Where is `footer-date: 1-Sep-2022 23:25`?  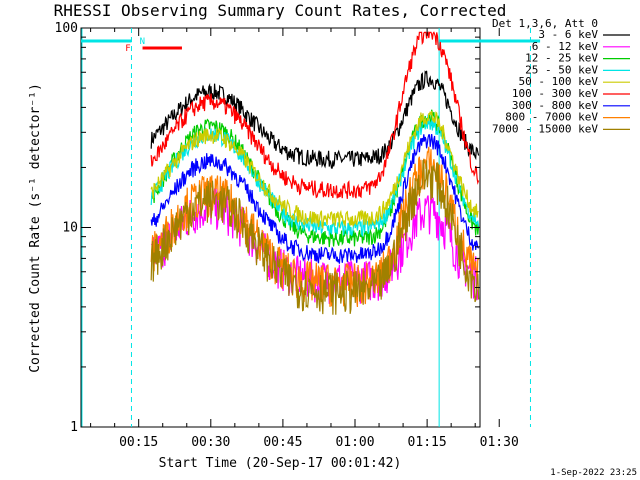
footer-date: 1-Sep-2022 23:25 is located at coordinates (593, 473).